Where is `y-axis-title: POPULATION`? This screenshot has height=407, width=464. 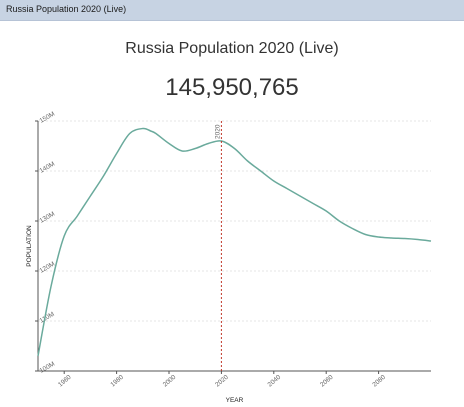
y-axis-title: POPULATION is located at coordinates (29, 246).